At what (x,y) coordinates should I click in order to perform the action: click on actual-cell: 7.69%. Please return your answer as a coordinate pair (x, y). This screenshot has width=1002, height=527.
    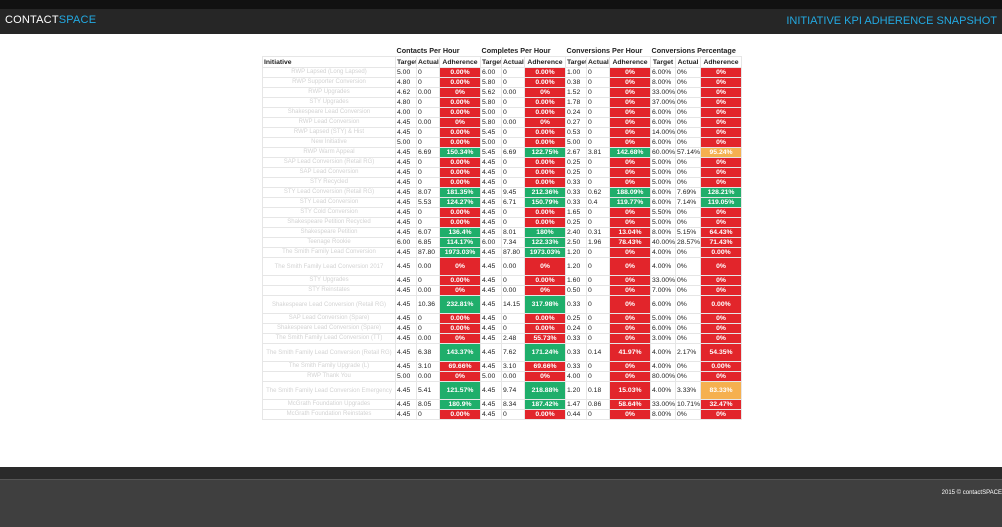
    Looking at the image, I should click on (688, 192).